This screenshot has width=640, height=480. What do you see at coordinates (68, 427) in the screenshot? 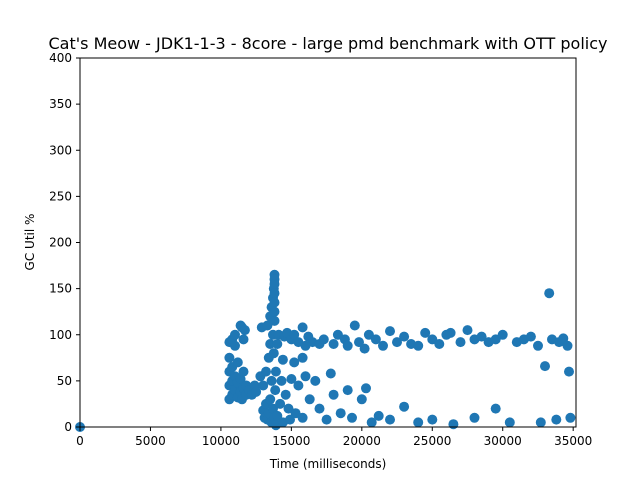
I see `y-tick-label: 0` at bounding box center [68, 427].